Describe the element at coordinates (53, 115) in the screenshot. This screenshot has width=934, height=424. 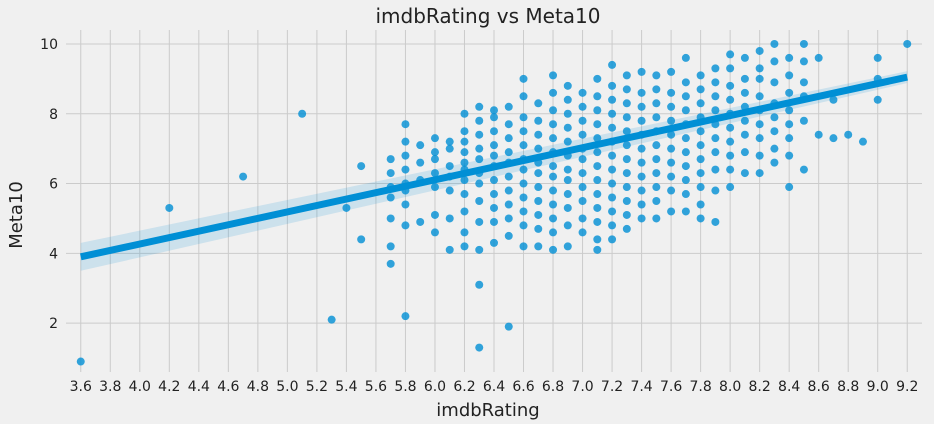
I see `y-tick-label: 8` at that location.